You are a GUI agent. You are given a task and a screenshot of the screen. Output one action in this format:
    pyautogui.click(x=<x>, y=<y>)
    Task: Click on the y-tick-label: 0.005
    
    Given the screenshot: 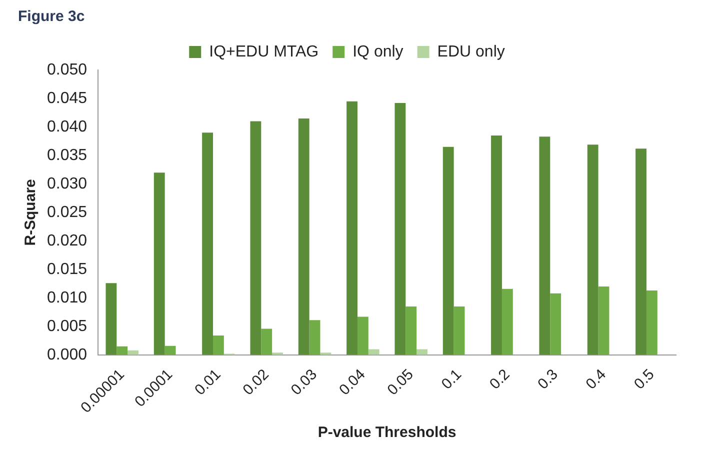 What is the action you would take?
    pyautogui.click(x=67, y=326)
    